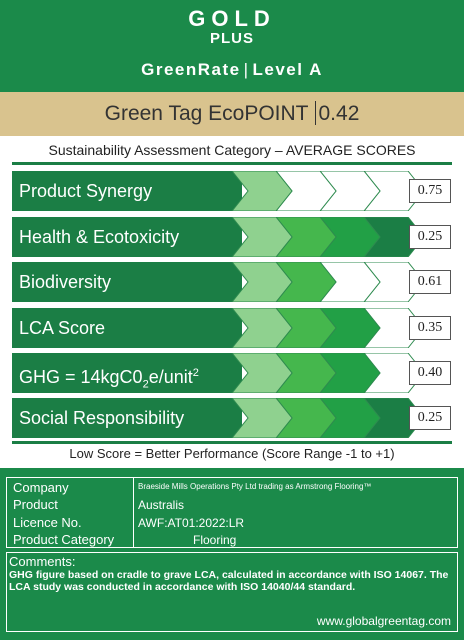 This screenshot has width=464, height=640. I want to click on ghg-label-mid: e/unit, so click(170, 377).